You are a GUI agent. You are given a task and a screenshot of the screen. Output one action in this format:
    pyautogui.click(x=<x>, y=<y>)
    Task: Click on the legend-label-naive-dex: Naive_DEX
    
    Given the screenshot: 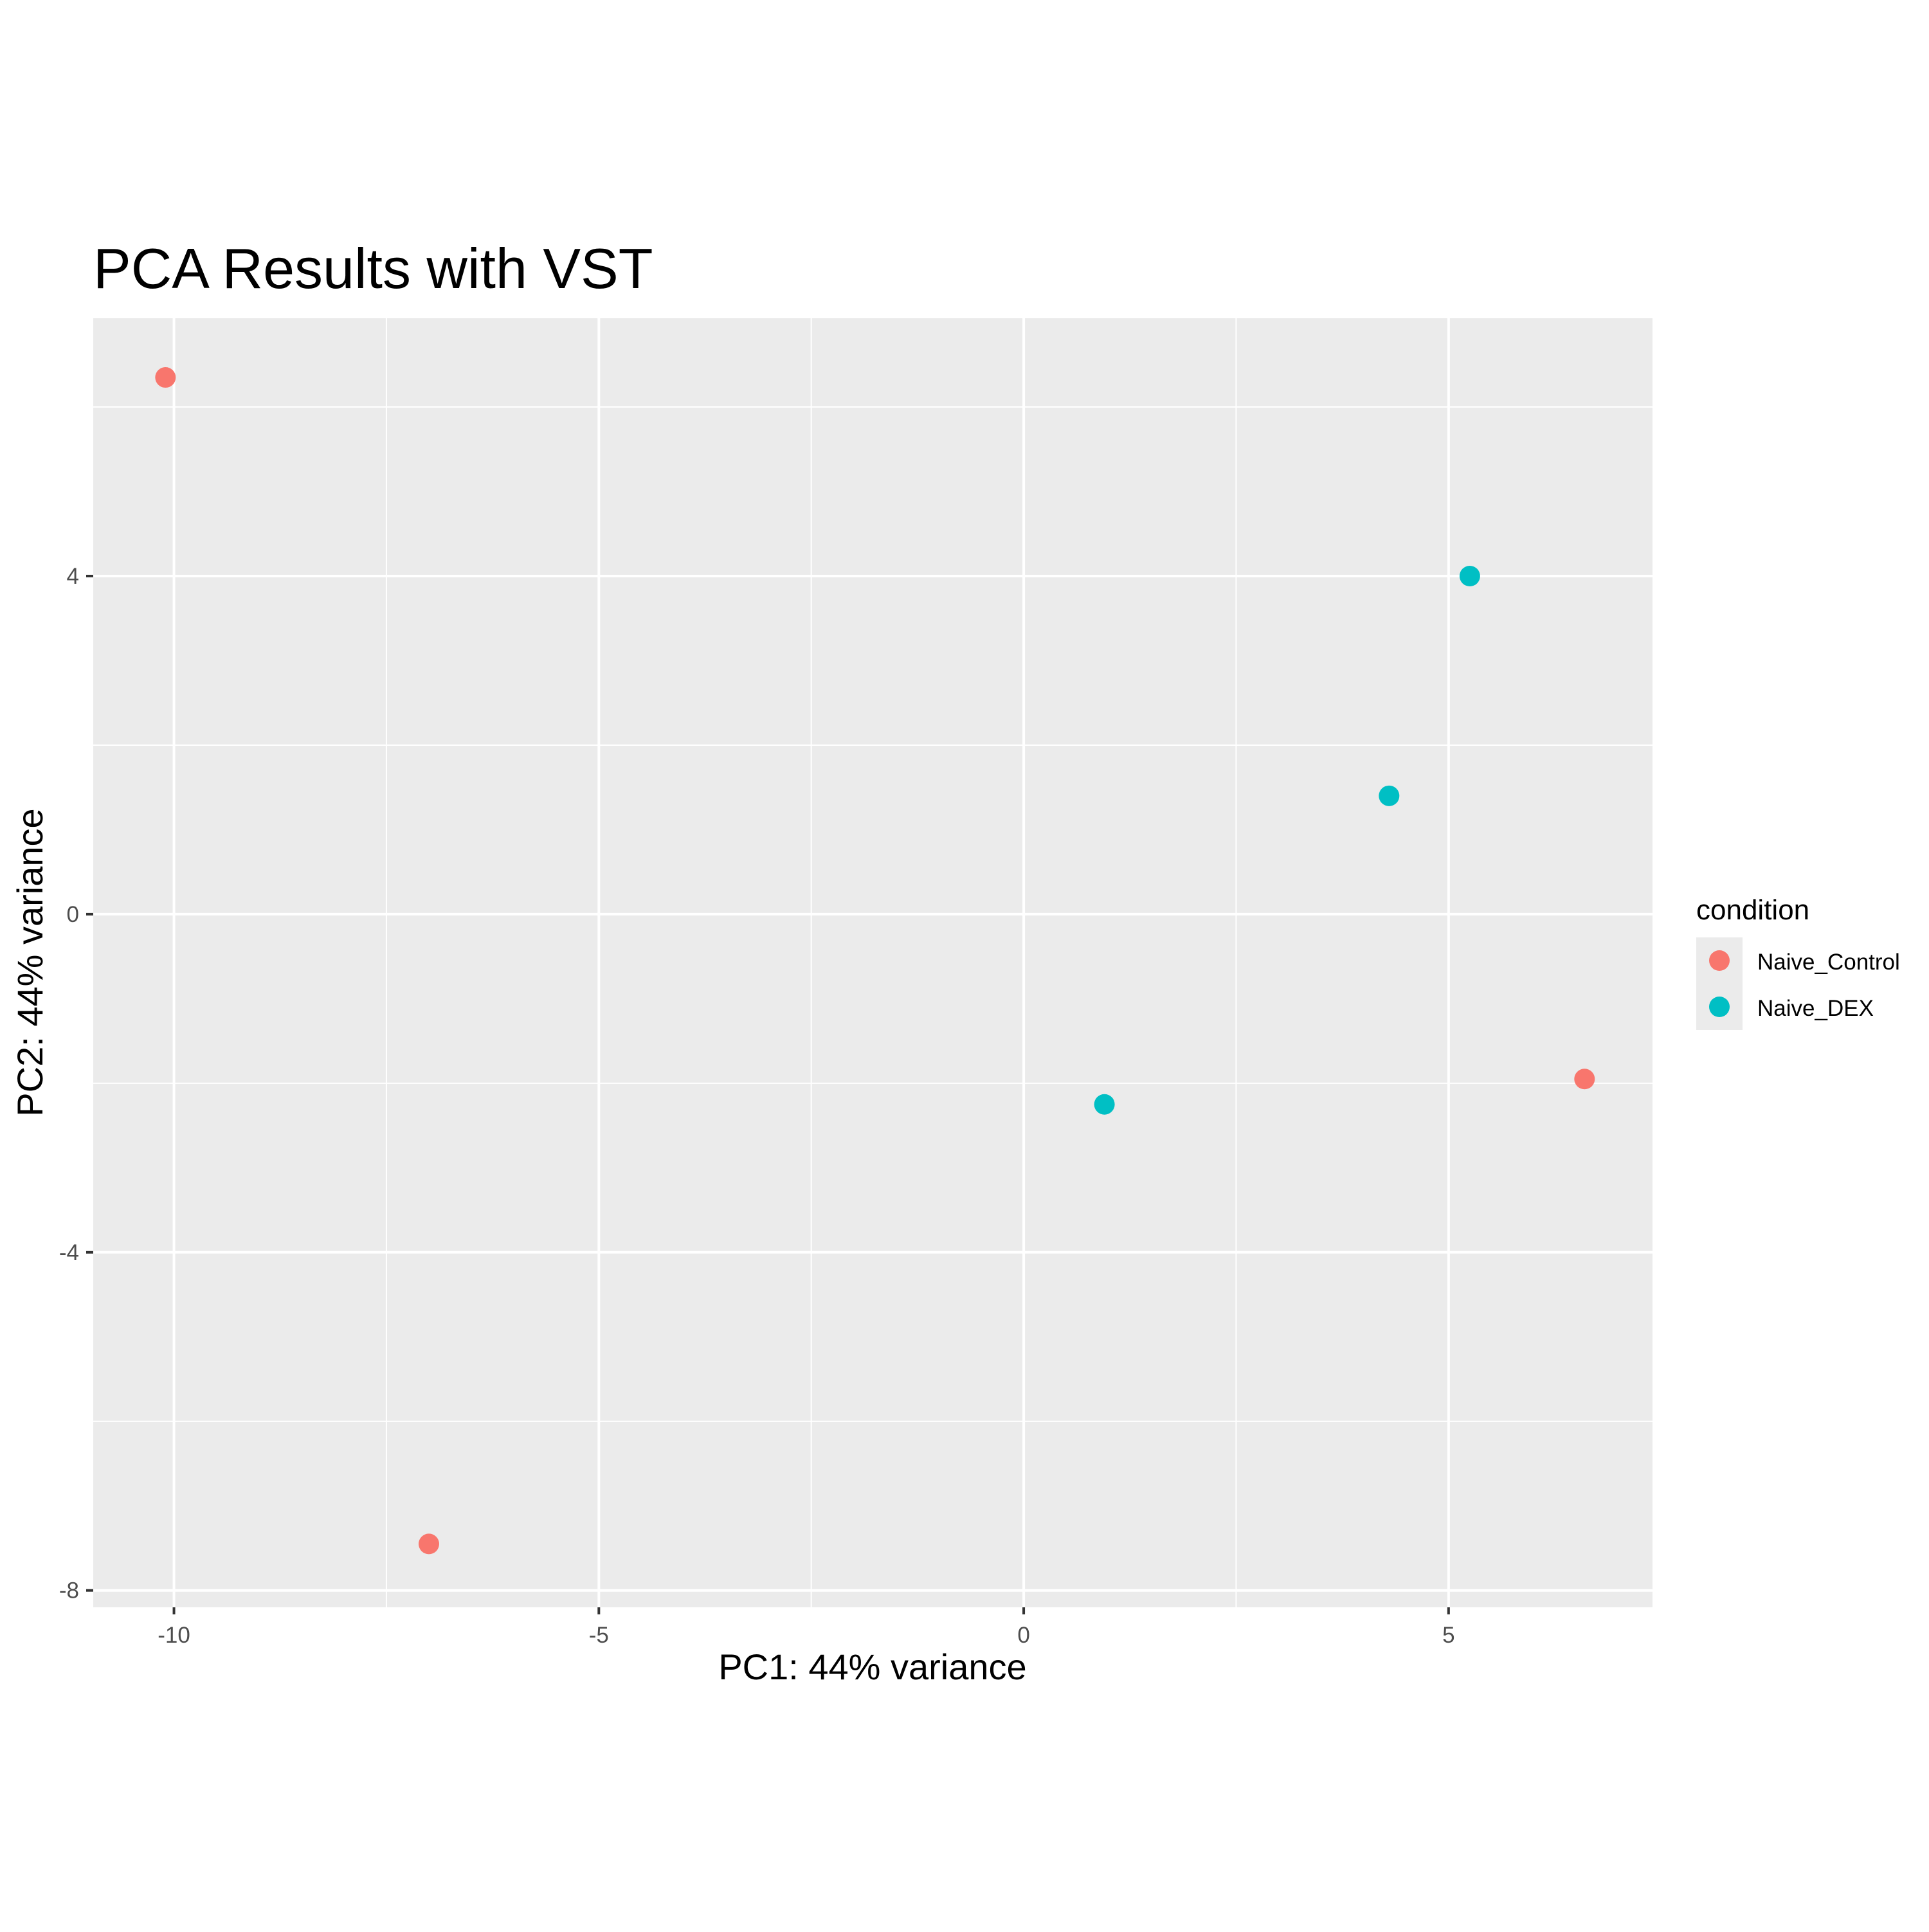 What is the action you would take?
    pyautogui.click(x=1815, y=1008)
    